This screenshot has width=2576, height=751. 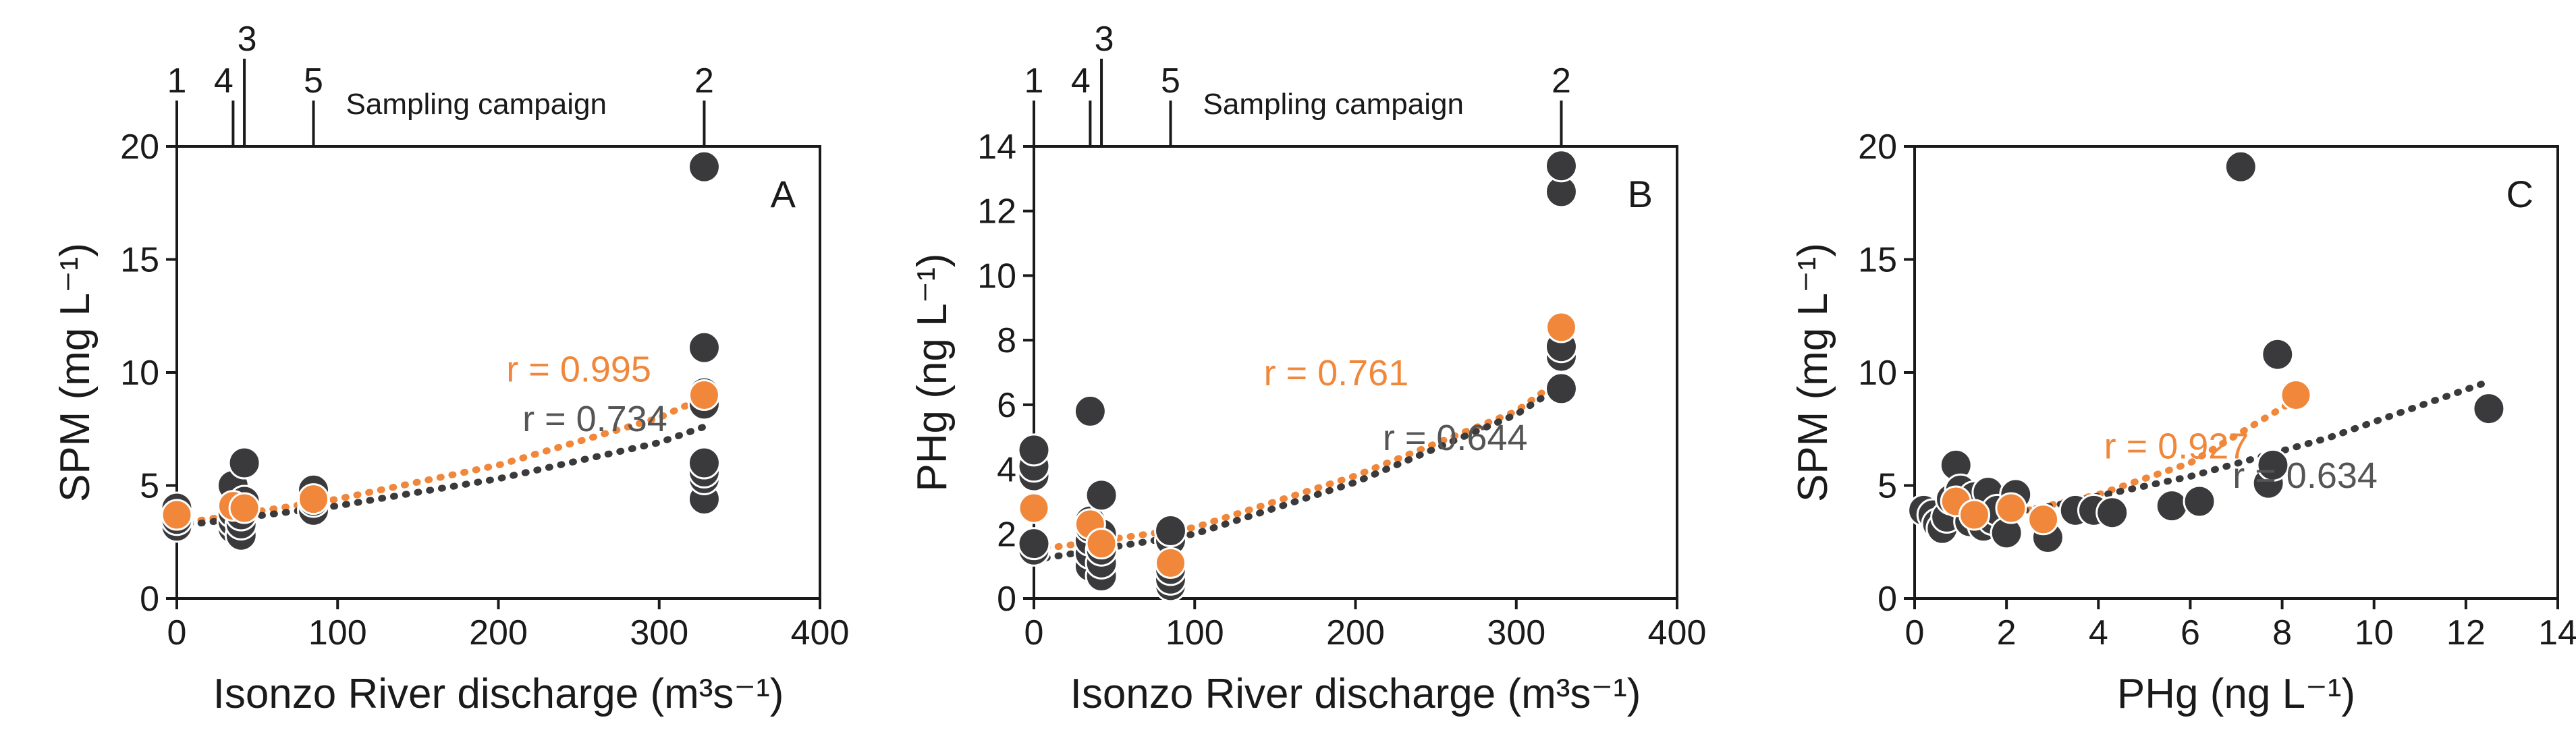 I want to click on x-tick-label: 4, so click(x=2098, y=632).